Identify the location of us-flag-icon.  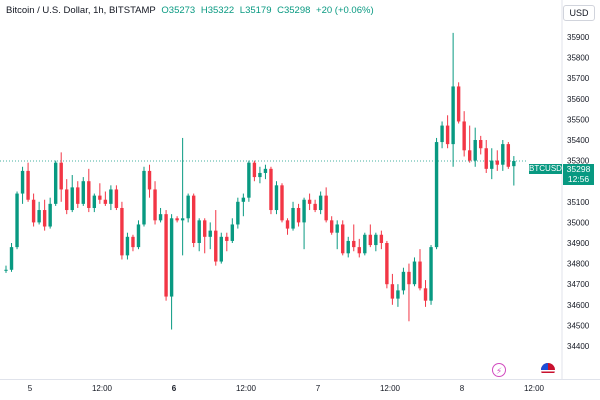
(548, 370).